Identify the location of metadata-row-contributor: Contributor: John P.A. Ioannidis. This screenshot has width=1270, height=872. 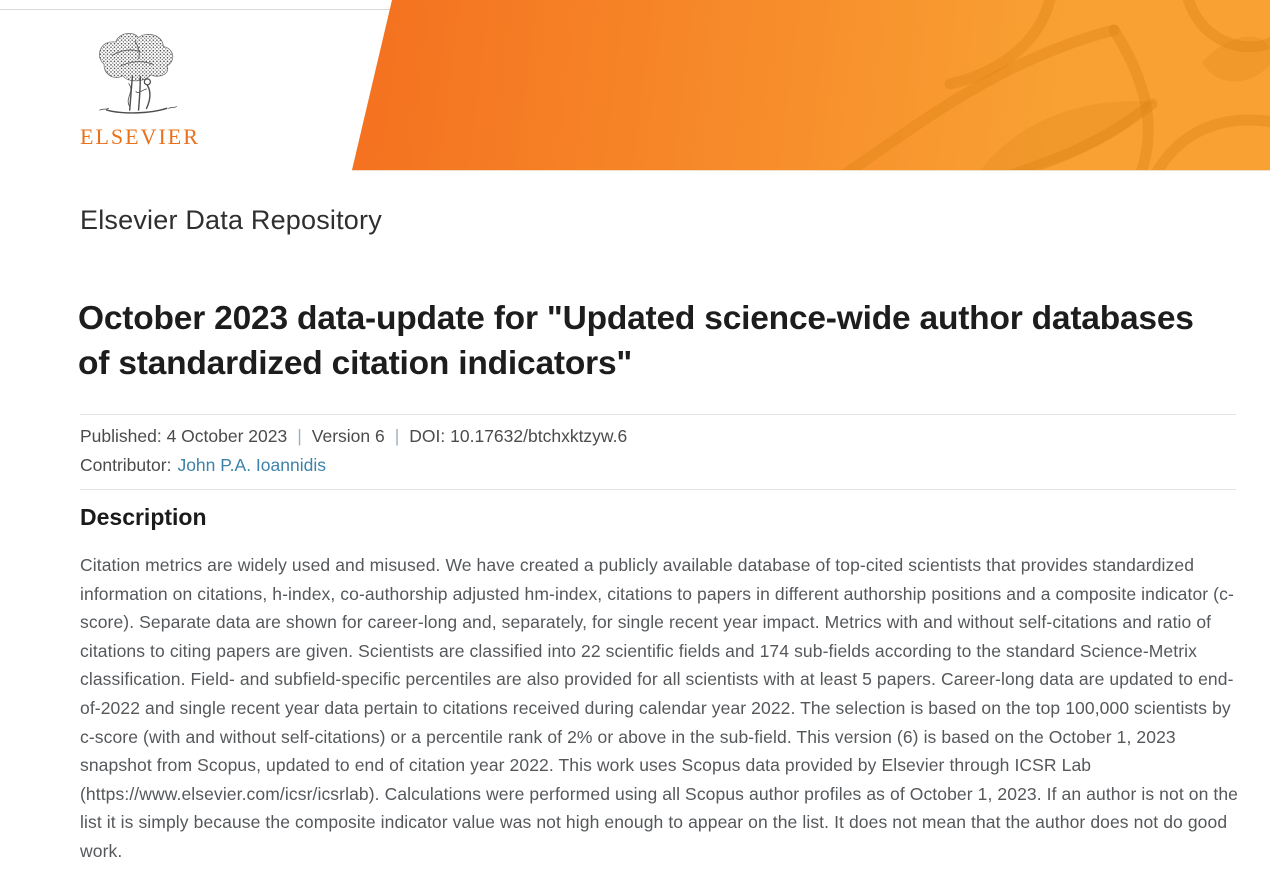
(658, 465).